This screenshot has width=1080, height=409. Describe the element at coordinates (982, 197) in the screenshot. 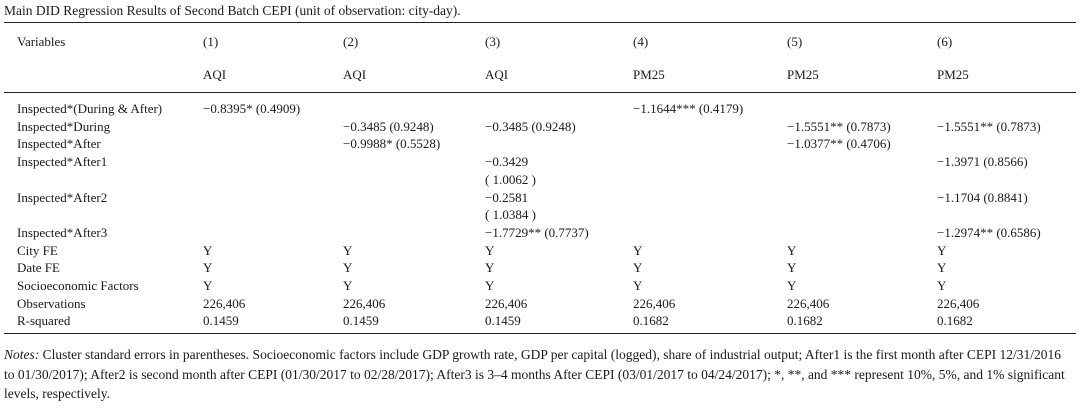

I see `table-cell: −1.1704 (0.8841)` at that location.